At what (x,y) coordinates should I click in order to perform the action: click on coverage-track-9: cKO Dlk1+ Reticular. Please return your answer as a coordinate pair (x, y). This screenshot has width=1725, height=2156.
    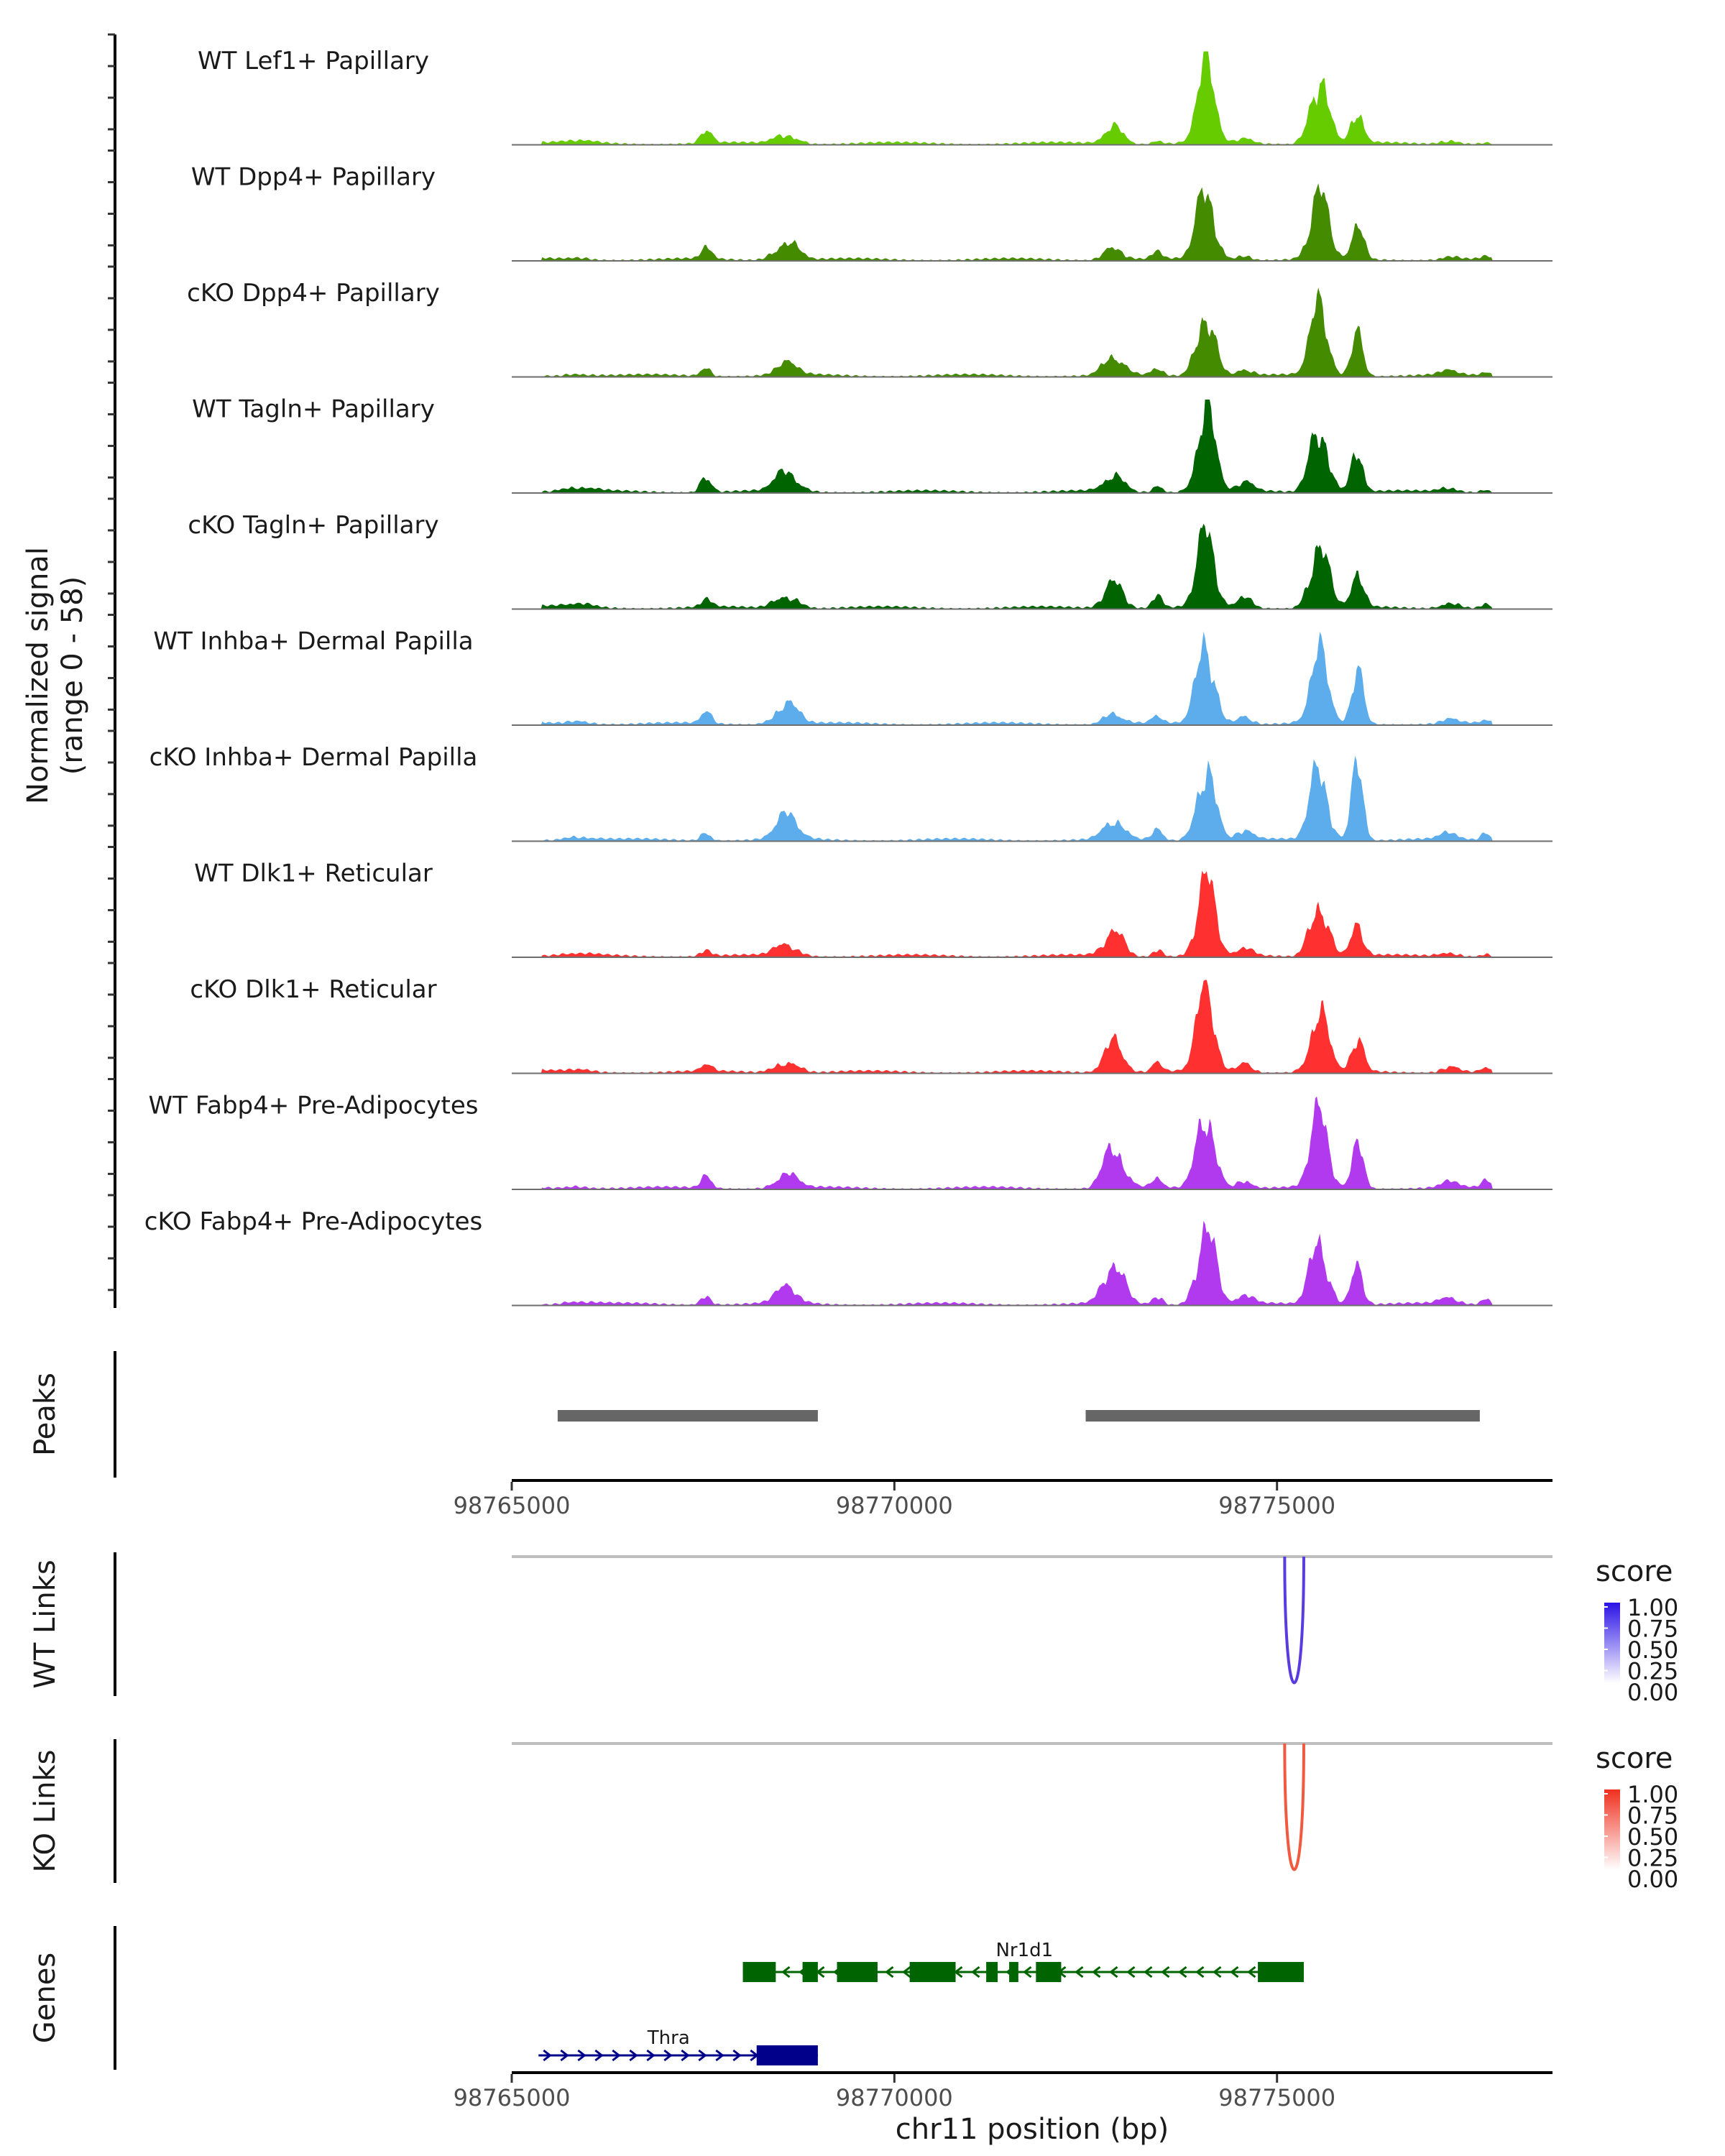
    Looking at the image, I should click on (871, 1024).